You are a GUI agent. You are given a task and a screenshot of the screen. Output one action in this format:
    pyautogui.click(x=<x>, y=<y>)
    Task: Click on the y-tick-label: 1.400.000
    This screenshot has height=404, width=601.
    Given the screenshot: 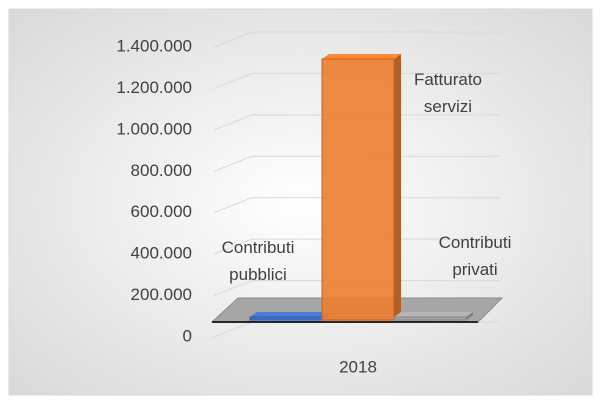 What is the action you would take?
    pyautogui.click(x=154, y=45)
    